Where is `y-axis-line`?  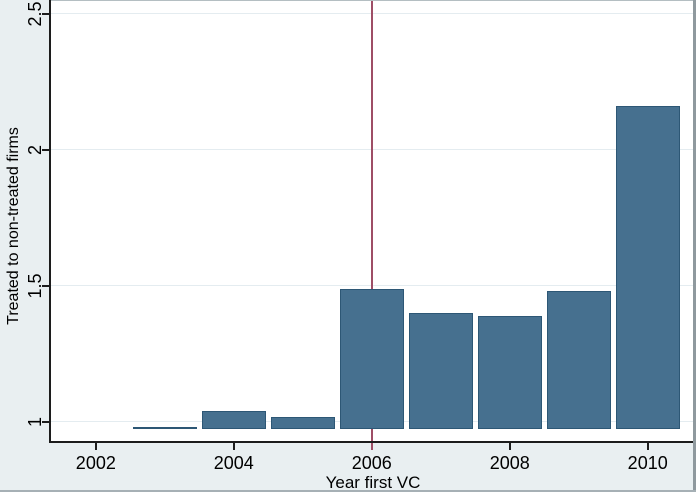
y-axis-line is located at coordinates (50, 221).